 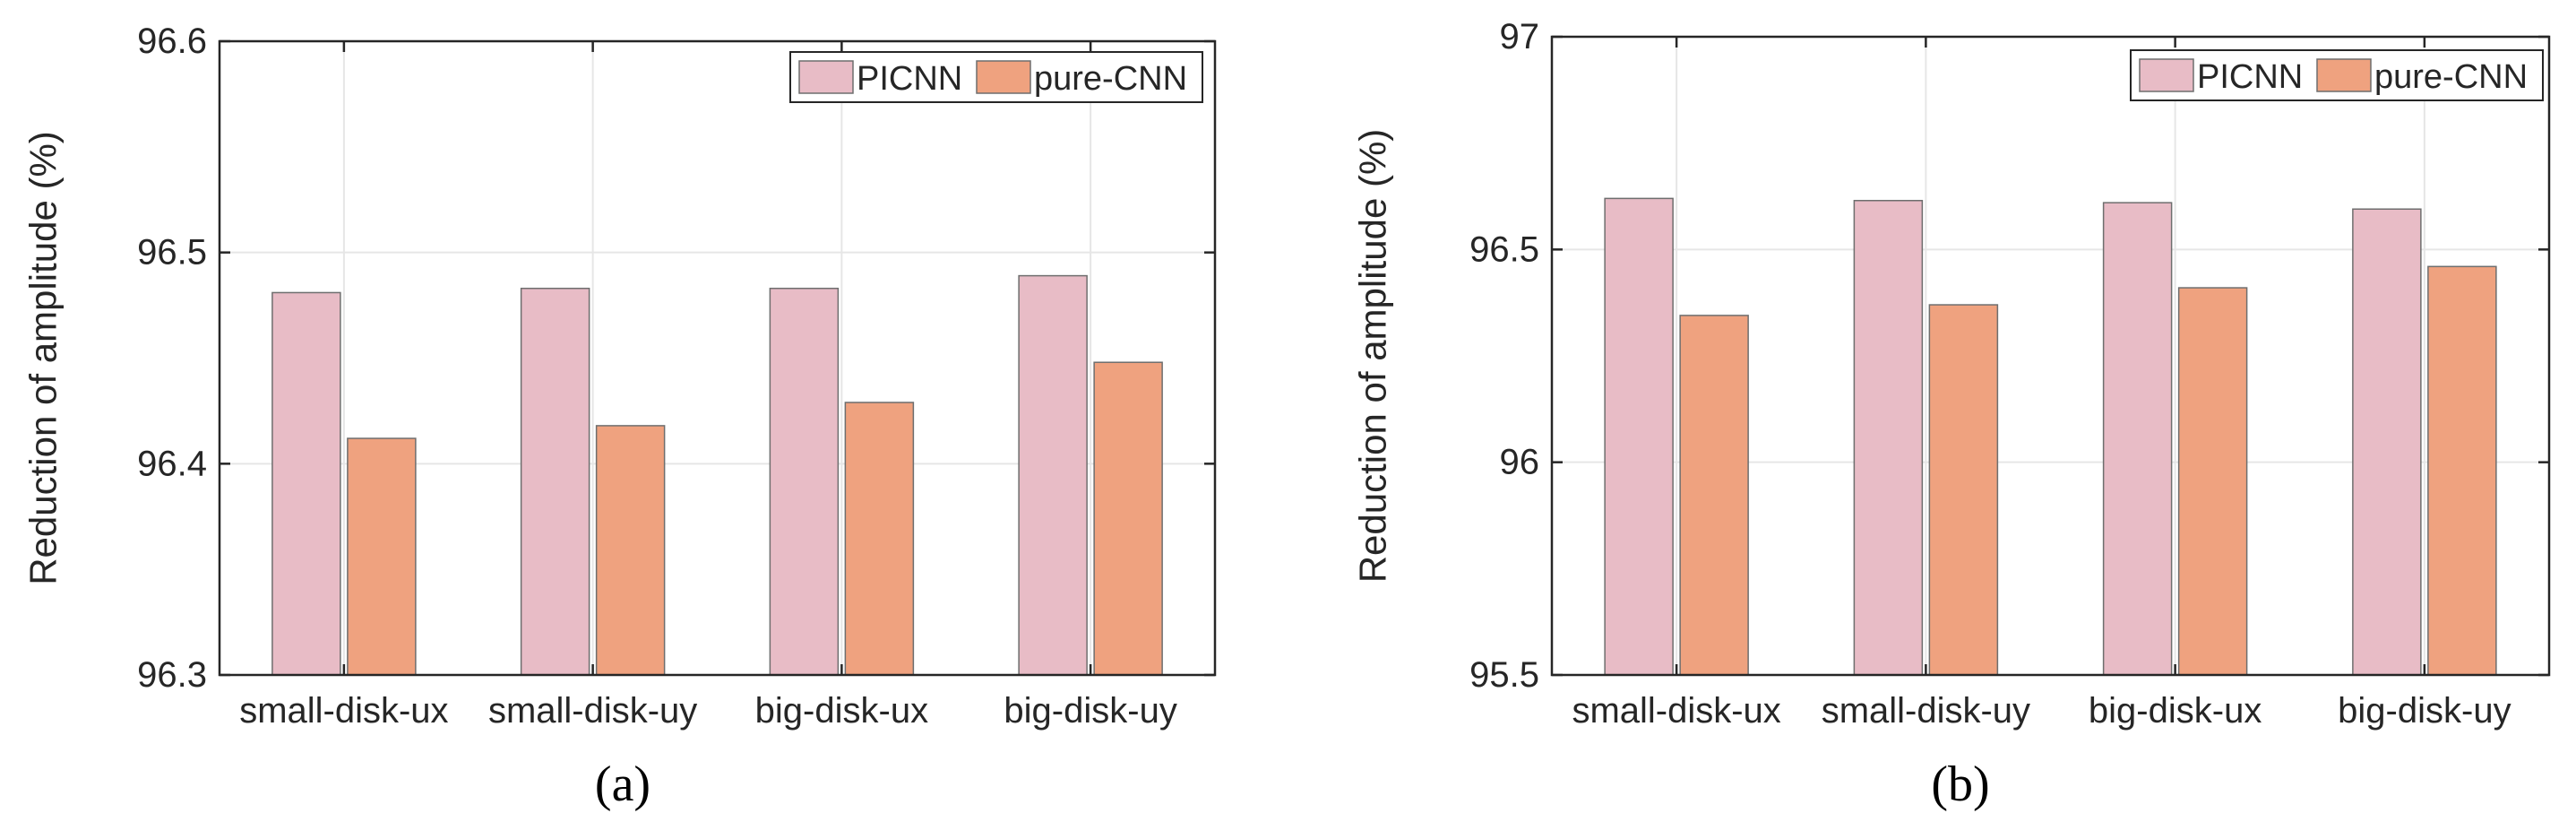 I want to click on y-tick-label: 97, so click(x=1520, y=37).